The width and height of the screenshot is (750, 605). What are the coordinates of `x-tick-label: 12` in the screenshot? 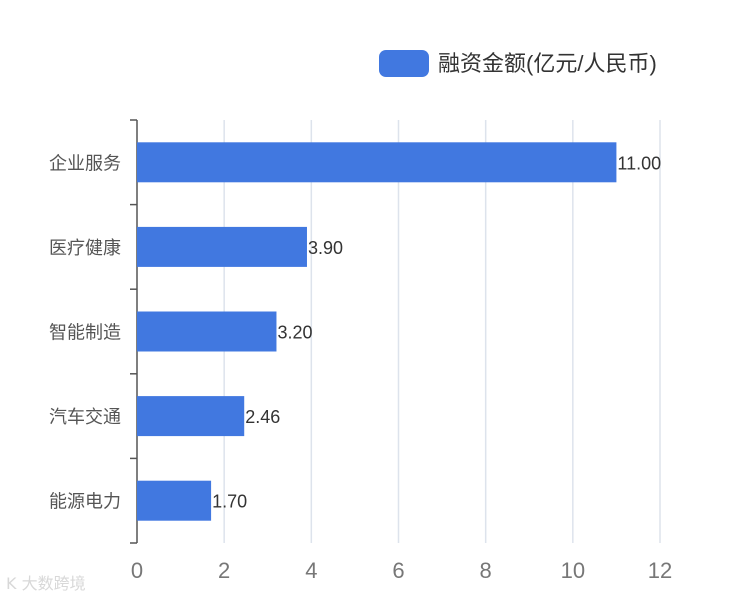 It's located at (660, 570).